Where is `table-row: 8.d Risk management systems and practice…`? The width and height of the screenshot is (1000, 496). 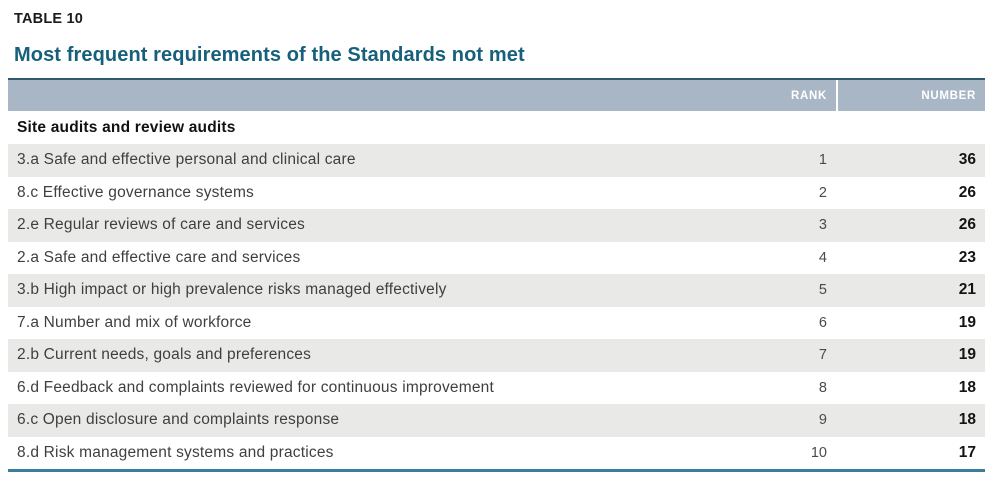
table-row: 8.d Risk management systems and practice… is located at coordinates (496, 452).